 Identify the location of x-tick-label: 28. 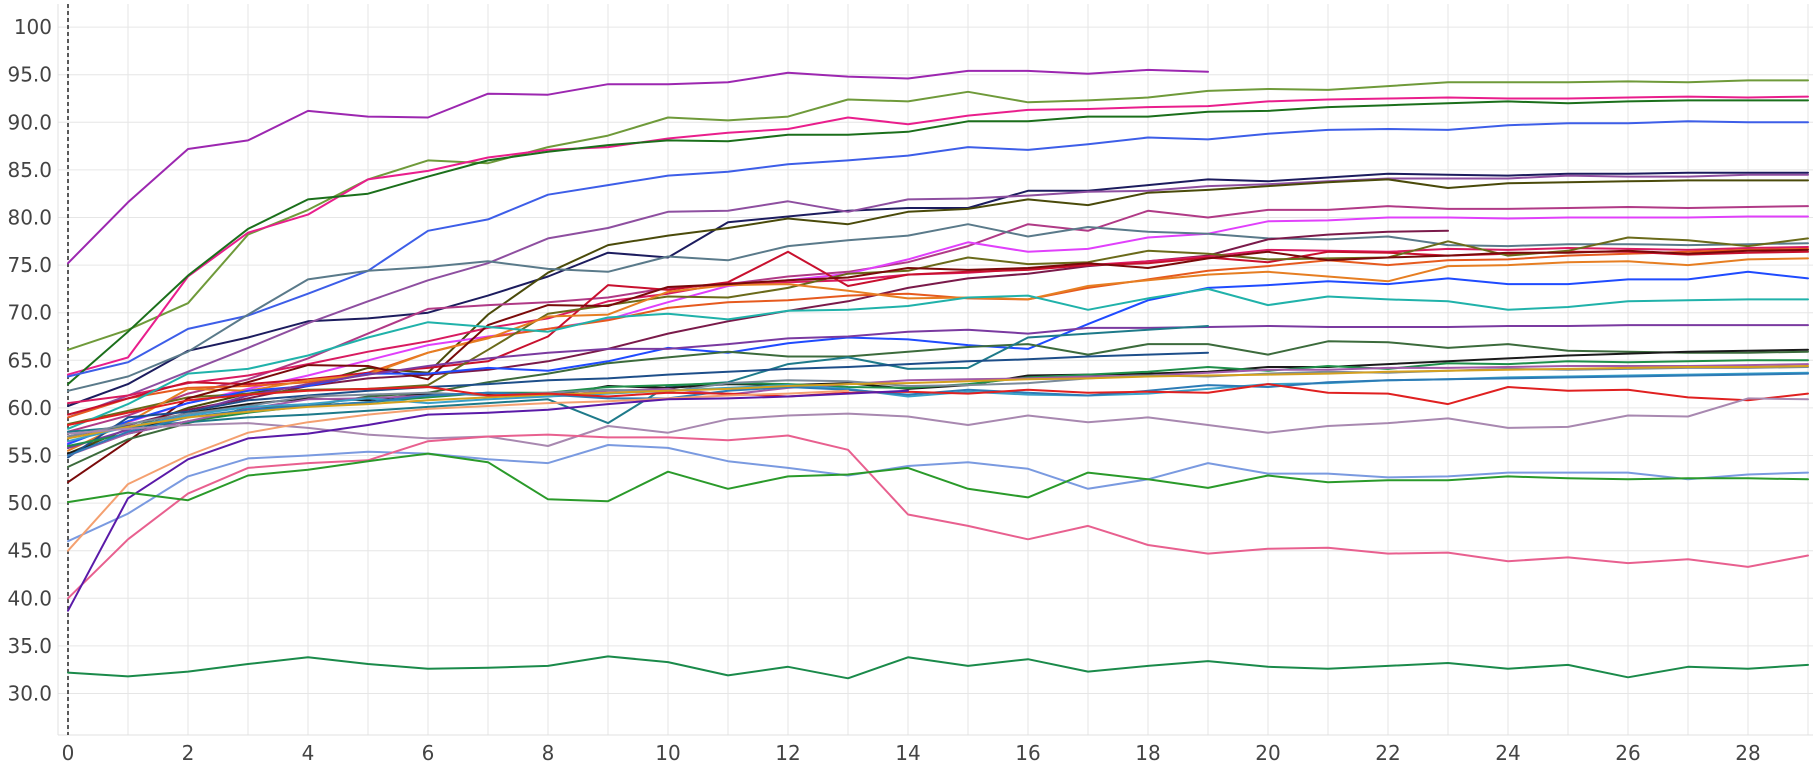
(1747, 753).